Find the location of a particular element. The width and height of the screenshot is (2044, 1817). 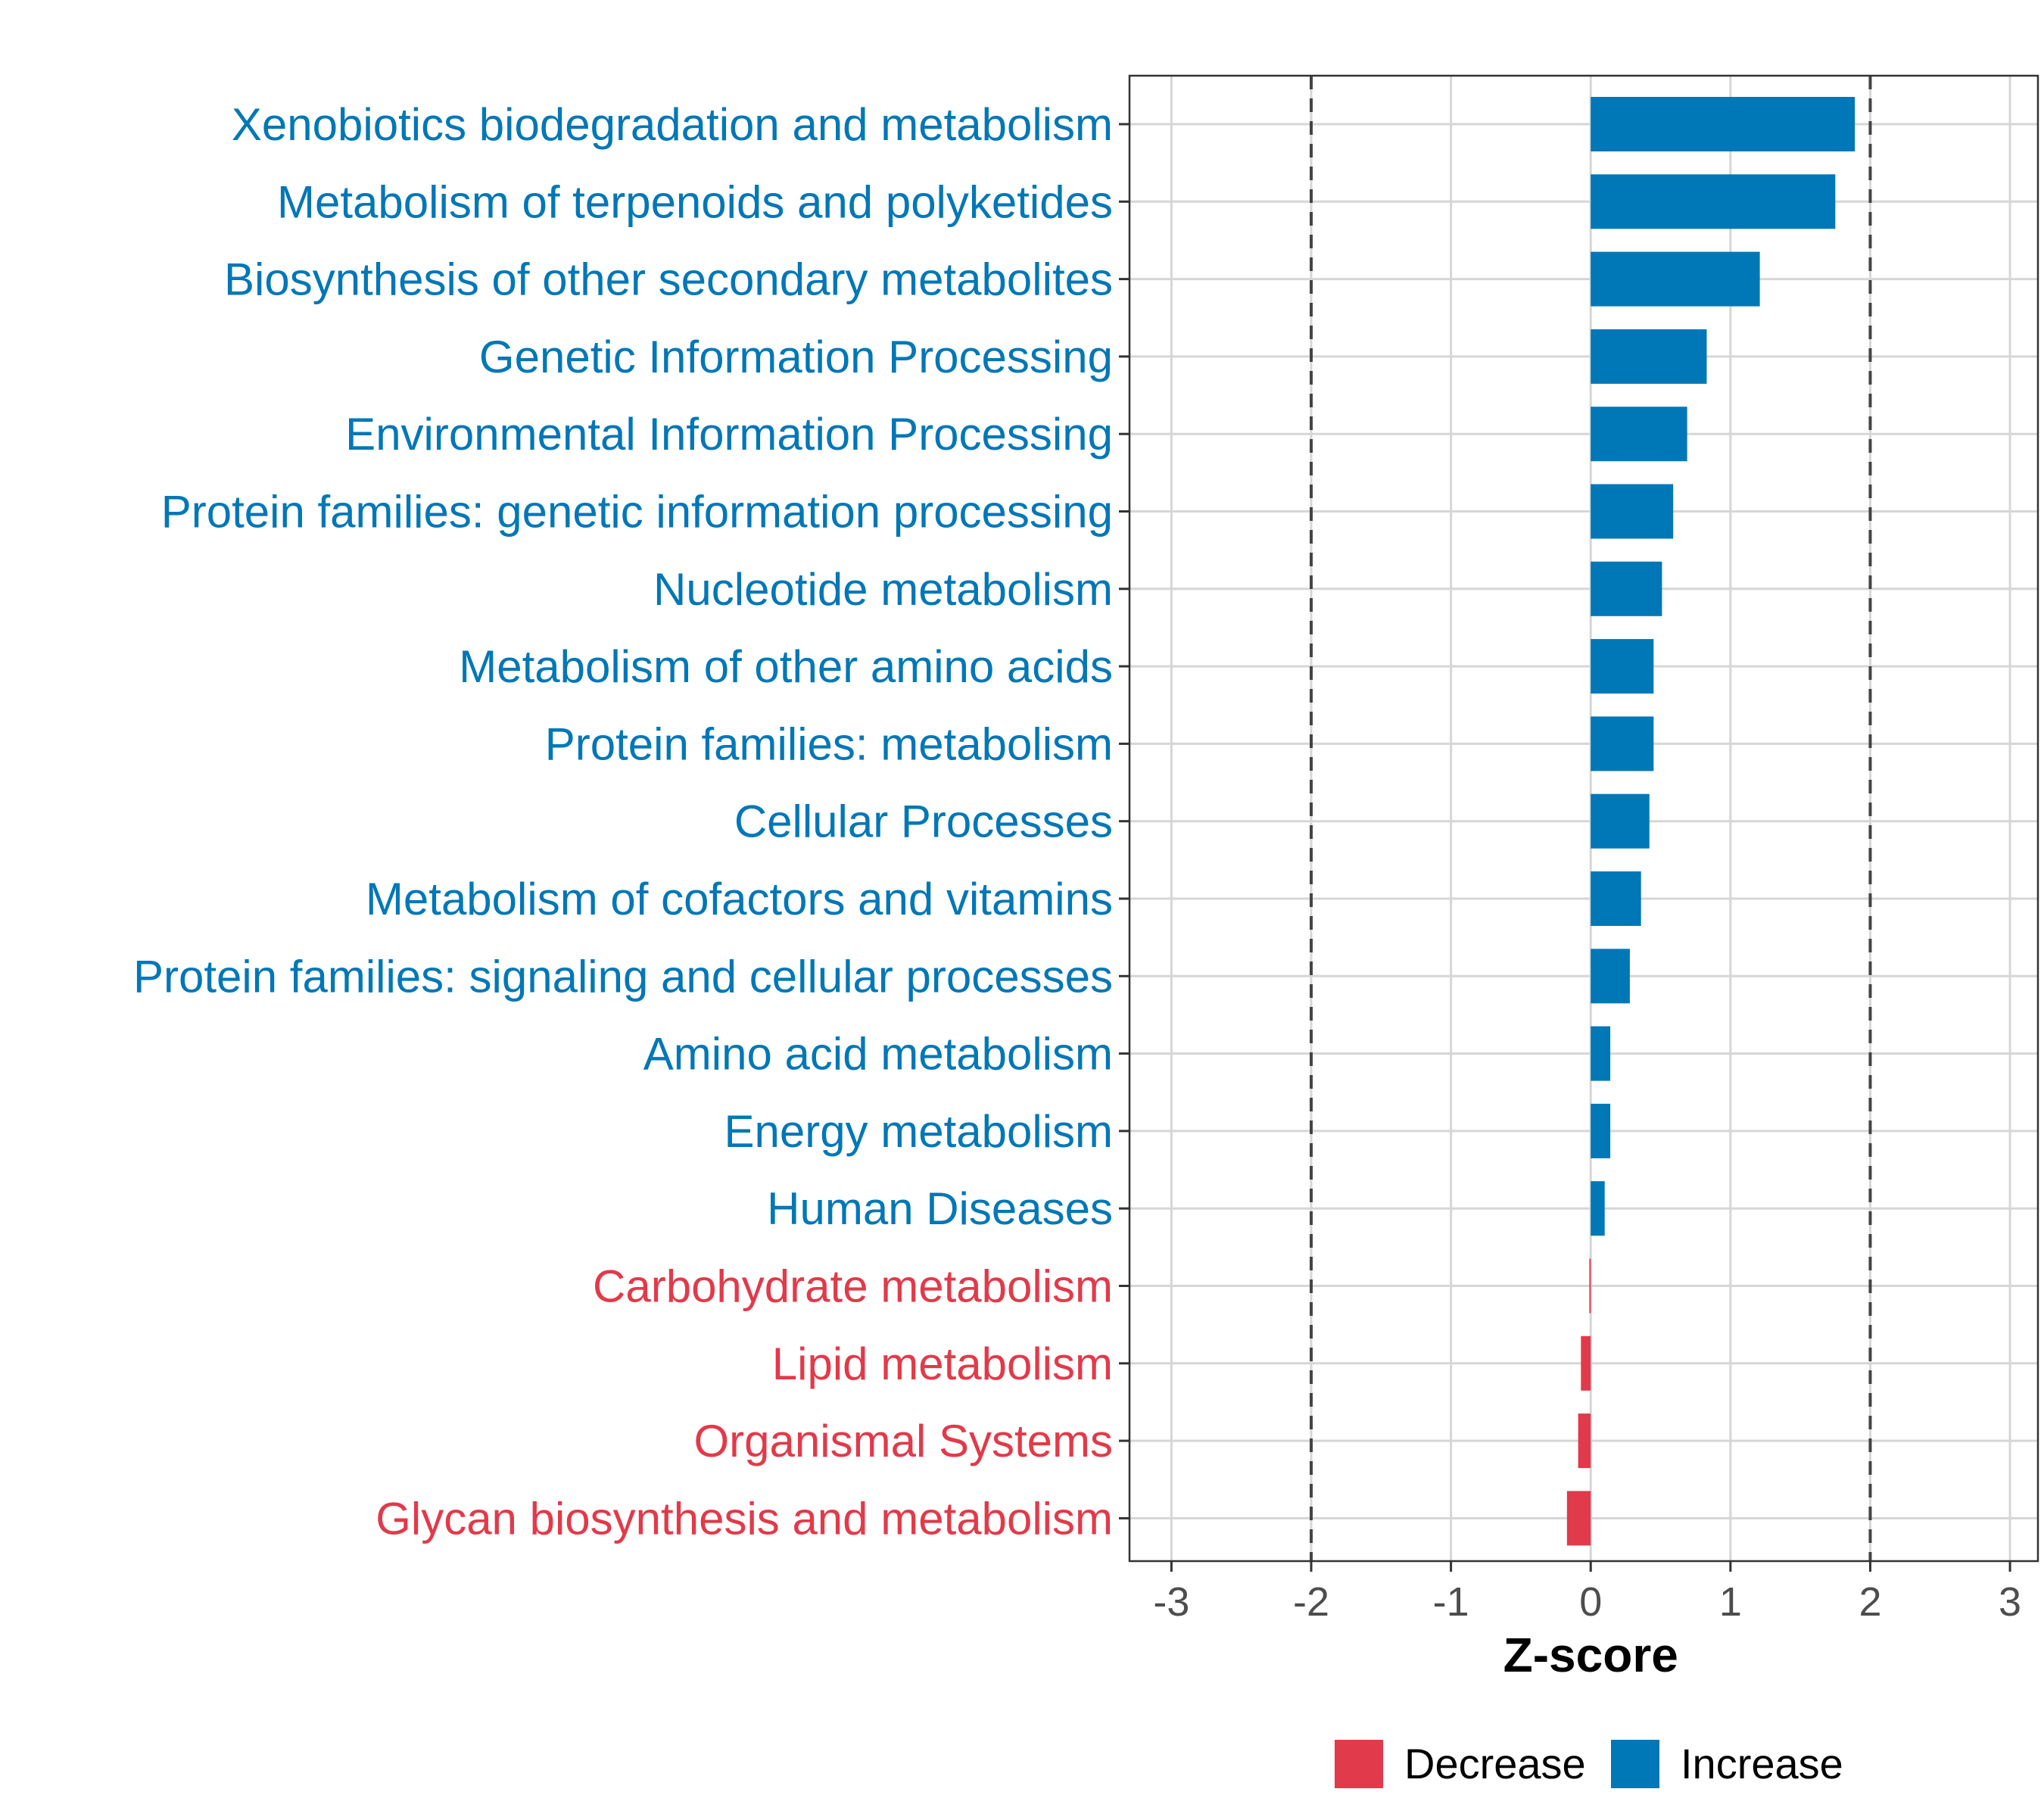

category-label: Human Diseases is located at coordinates (940, 1208).